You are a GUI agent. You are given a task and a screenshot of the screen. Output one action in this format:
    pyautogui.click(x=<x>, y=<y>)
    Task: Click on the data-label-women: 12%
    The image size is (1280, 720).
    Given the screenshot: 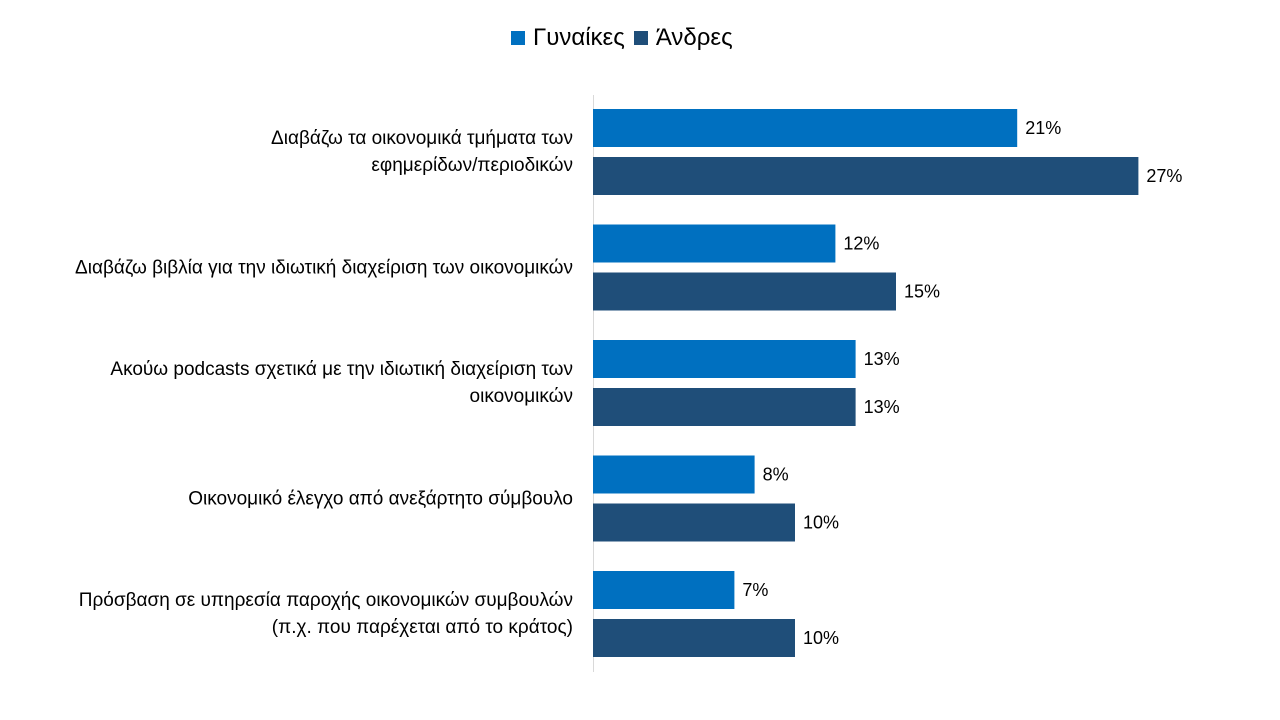 What is the action you would take?
    pyautogui.click(x=861, y=244)
    